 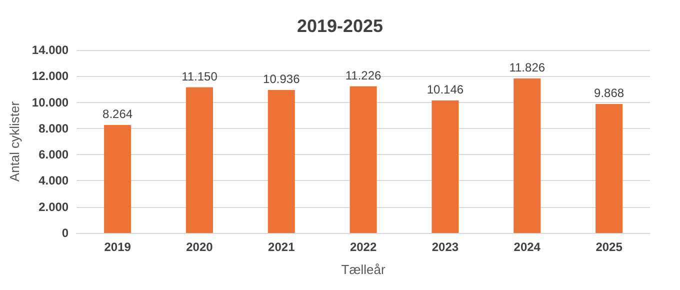 What do you see at coordinates (363, 269) in the screenshot?
I see `x-axis-title: Tælleår` at bounding box center [363, 269].